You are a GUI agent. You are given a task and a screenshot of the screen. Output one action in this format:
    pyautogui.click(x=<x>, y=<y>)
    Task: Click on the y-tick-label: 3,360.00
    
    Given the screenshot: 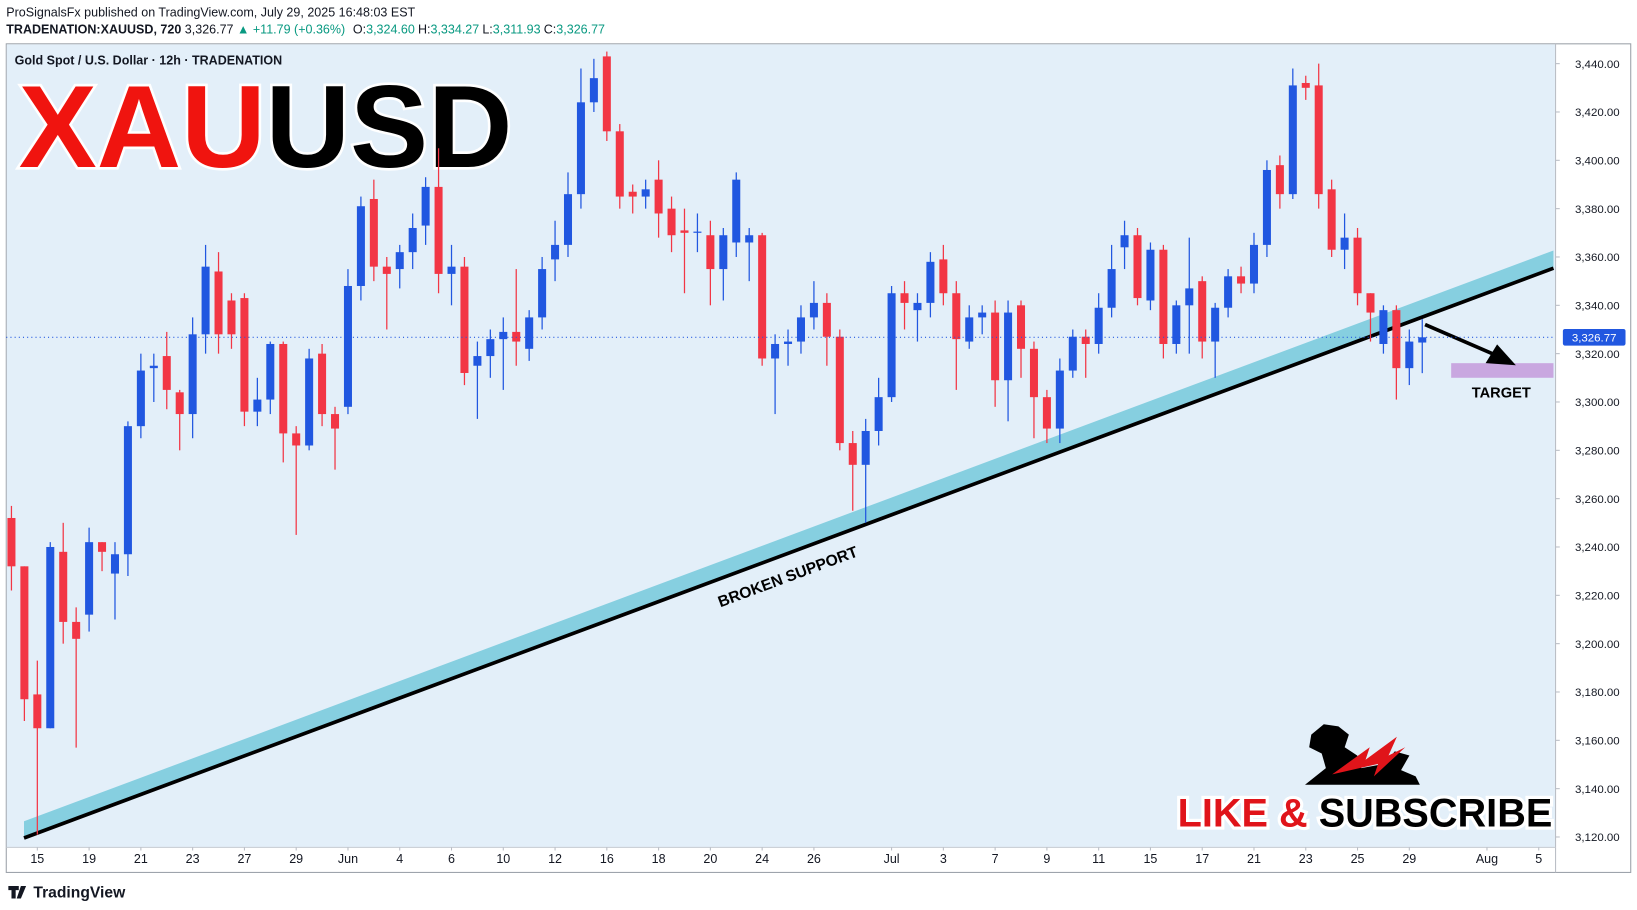 What is the action you would take?
    pyautogui.click(x=1597, y=258)
    